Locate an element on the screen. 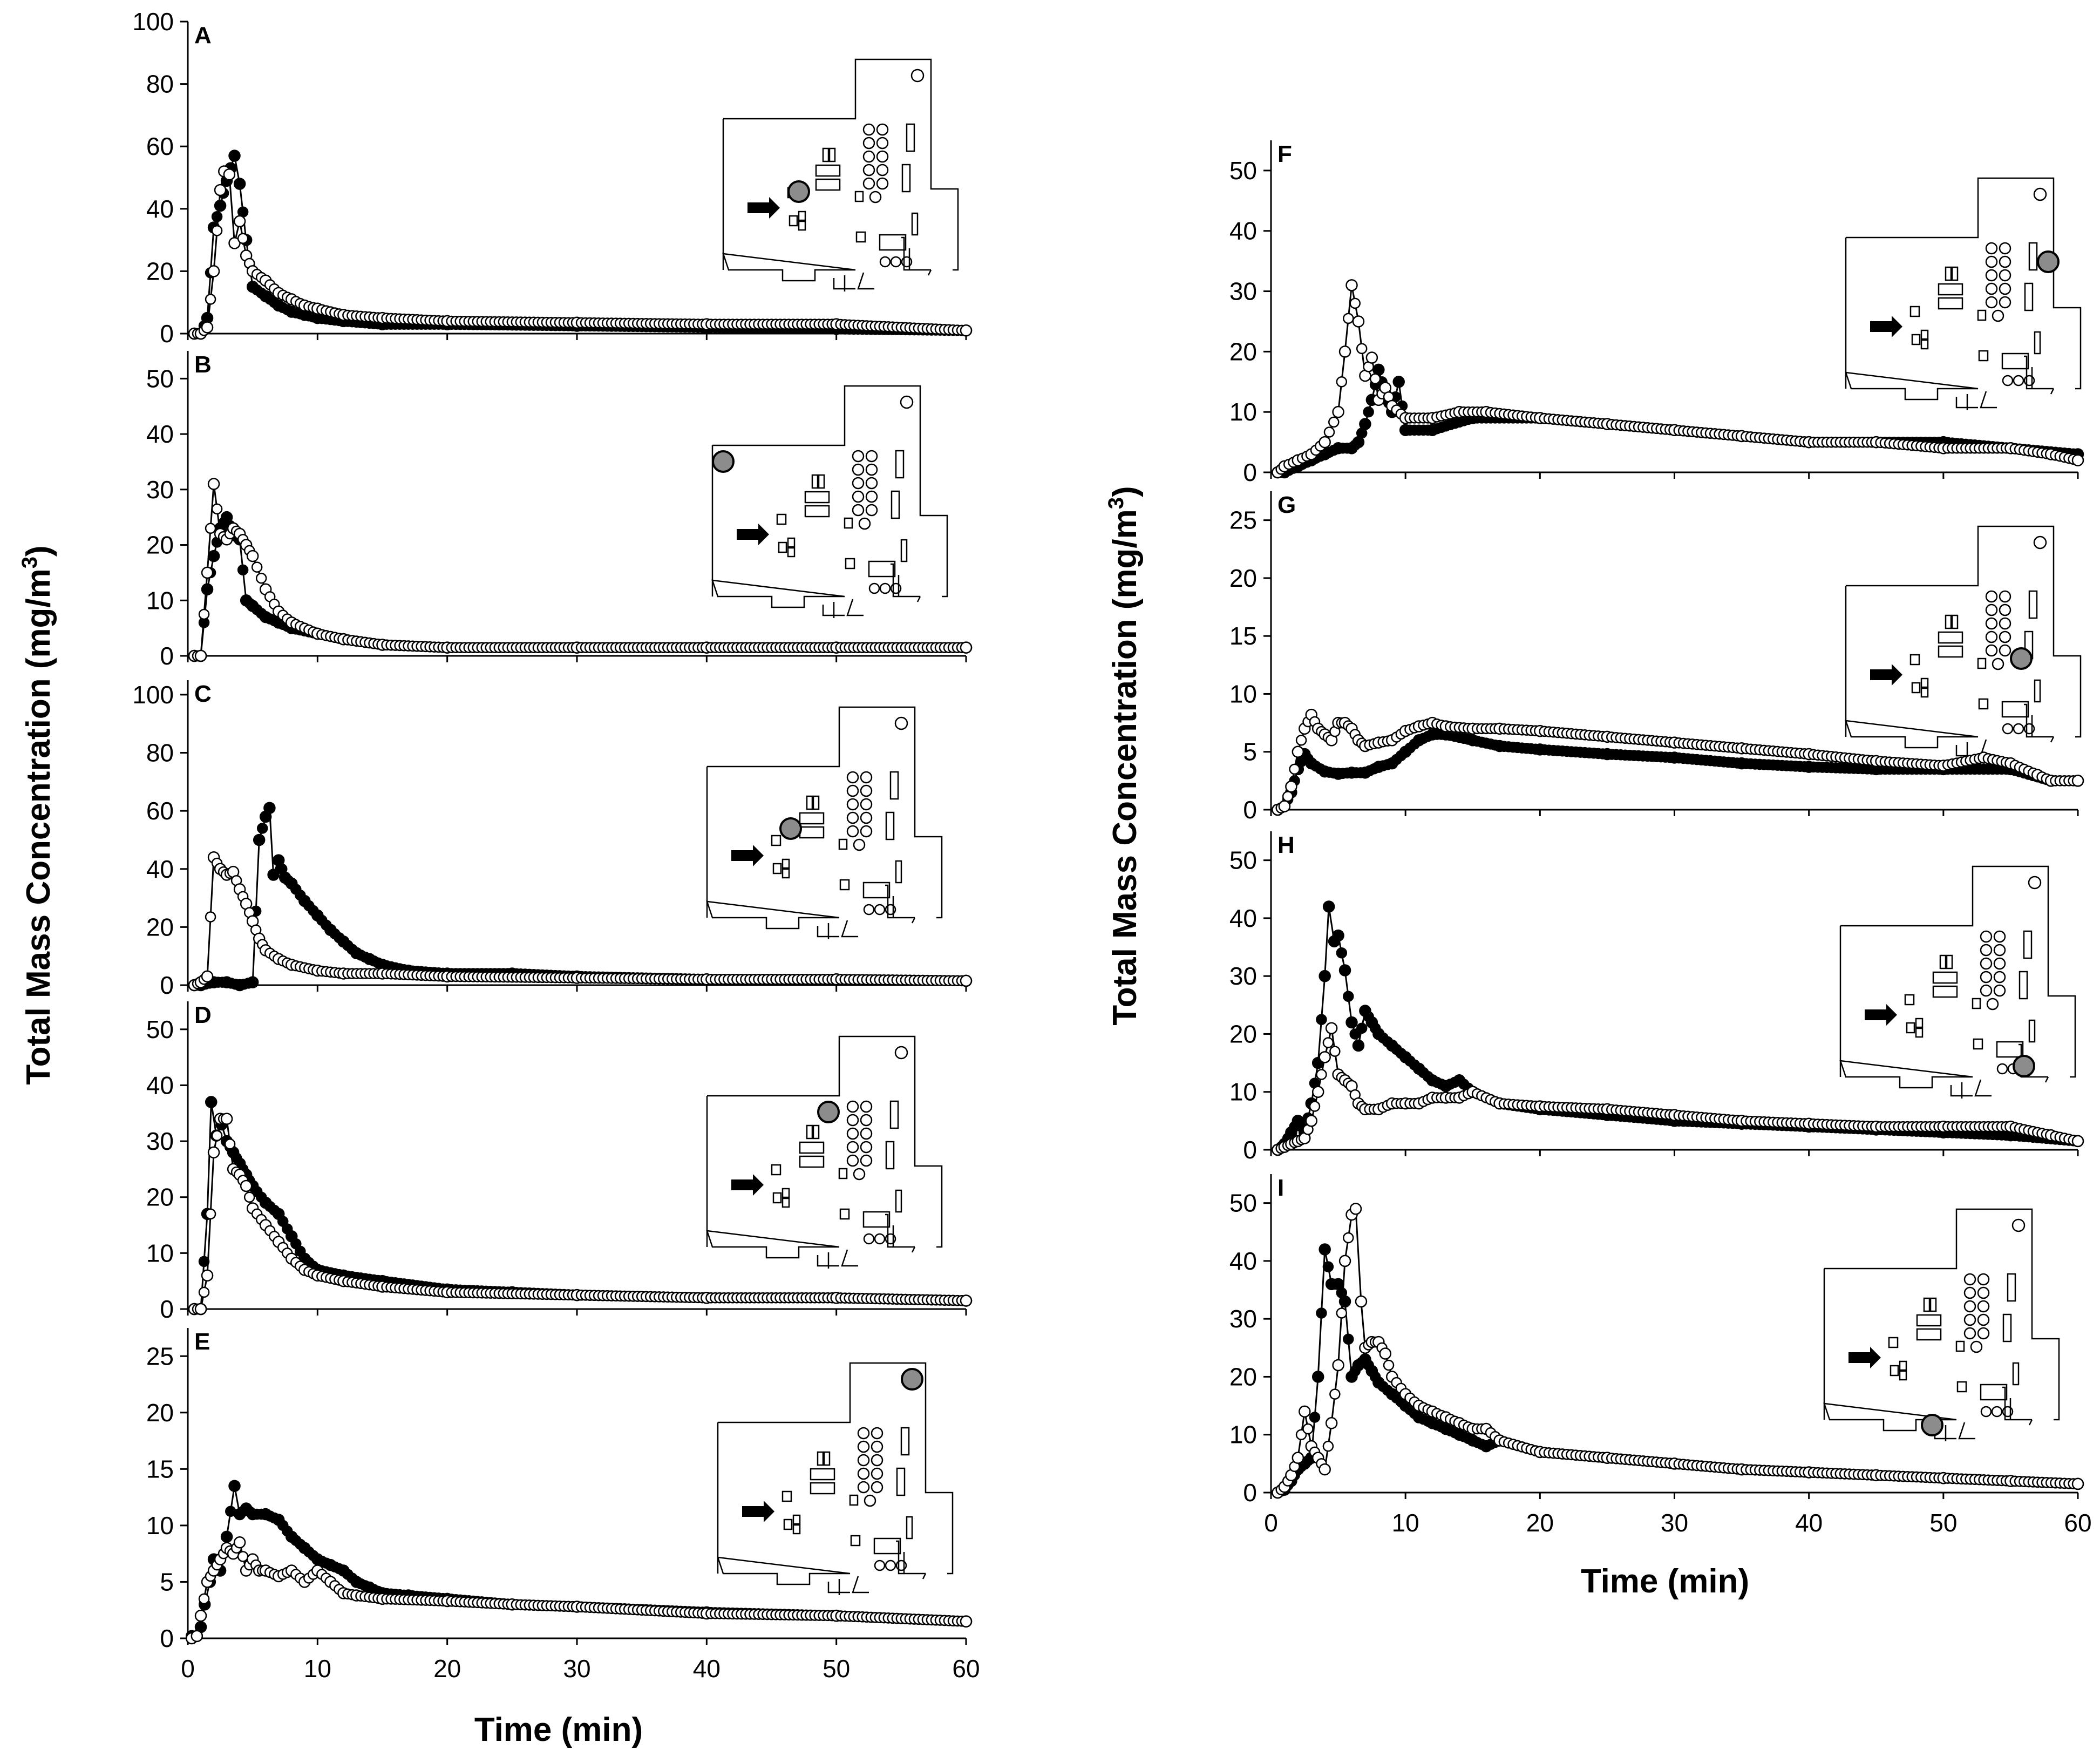 Image resolution: width=2100 pixels, height=1756 pixels. series-line-filled is located at coordinates (580, 897).